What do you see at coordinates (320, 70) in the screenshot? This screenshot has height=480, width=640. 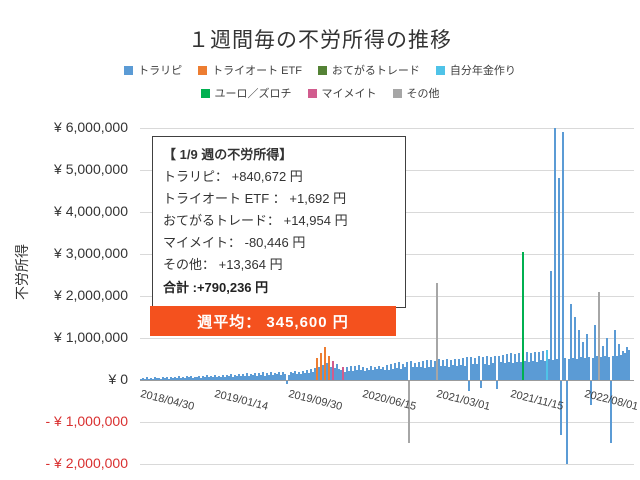 I see `legend-row-1: トラリピ トライオート ETF おてがるトレード 自分年金作り` at bounding box center [320, 70].